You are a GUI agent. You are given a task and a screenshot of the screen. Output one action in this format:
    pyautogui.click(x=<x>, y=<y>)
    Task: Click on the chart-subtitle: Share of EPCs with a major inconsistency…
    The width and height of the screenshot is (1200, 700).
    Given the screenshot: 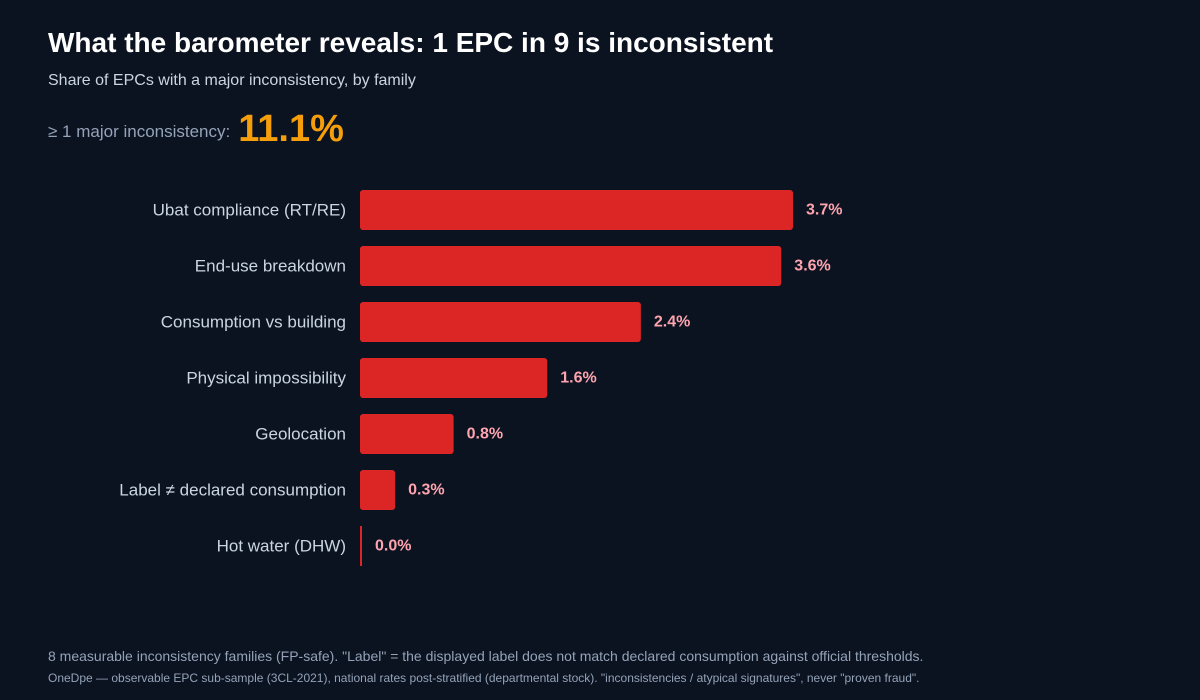 What is the action you would take?
    pyautogui.click(x=232, y=80)
    